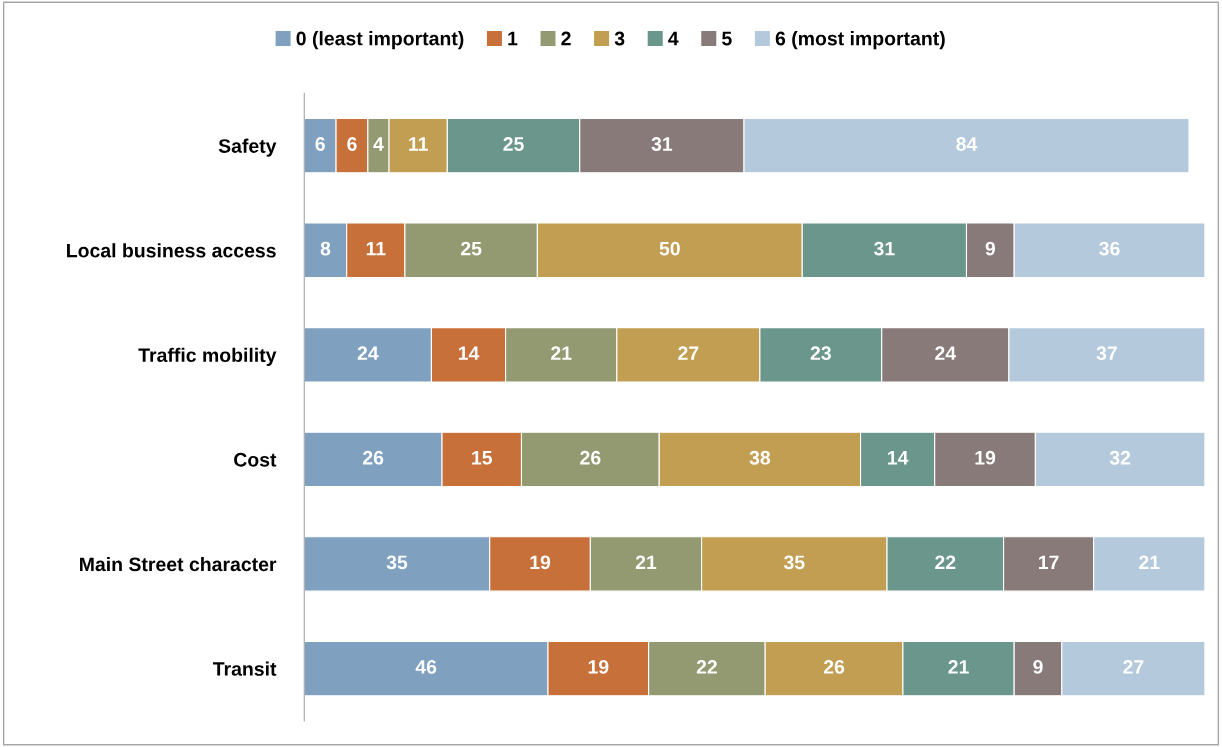  I want to click on legend-label: 0 (least important), so click(380, 40).